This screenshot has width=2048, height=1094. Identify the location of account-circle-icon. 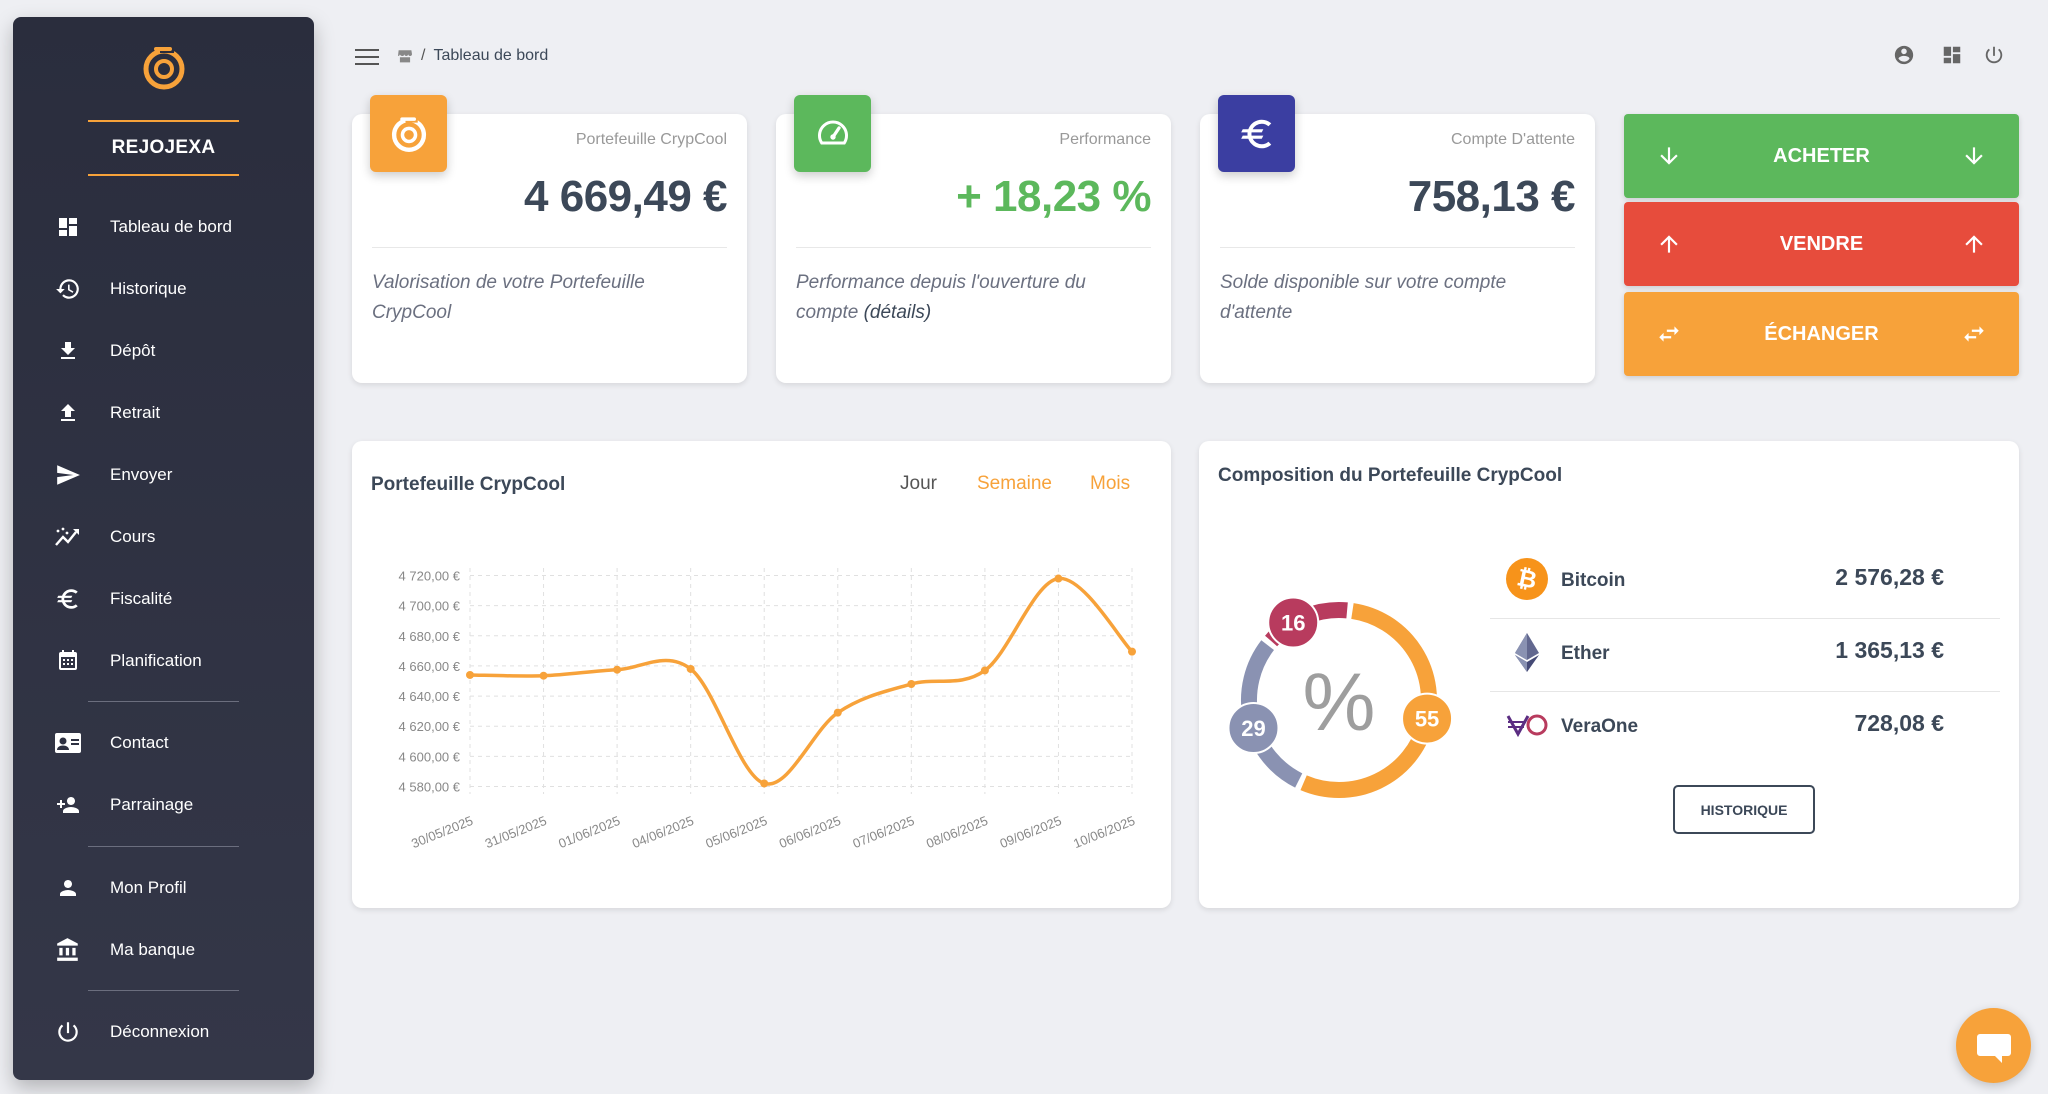
(1904, 55).